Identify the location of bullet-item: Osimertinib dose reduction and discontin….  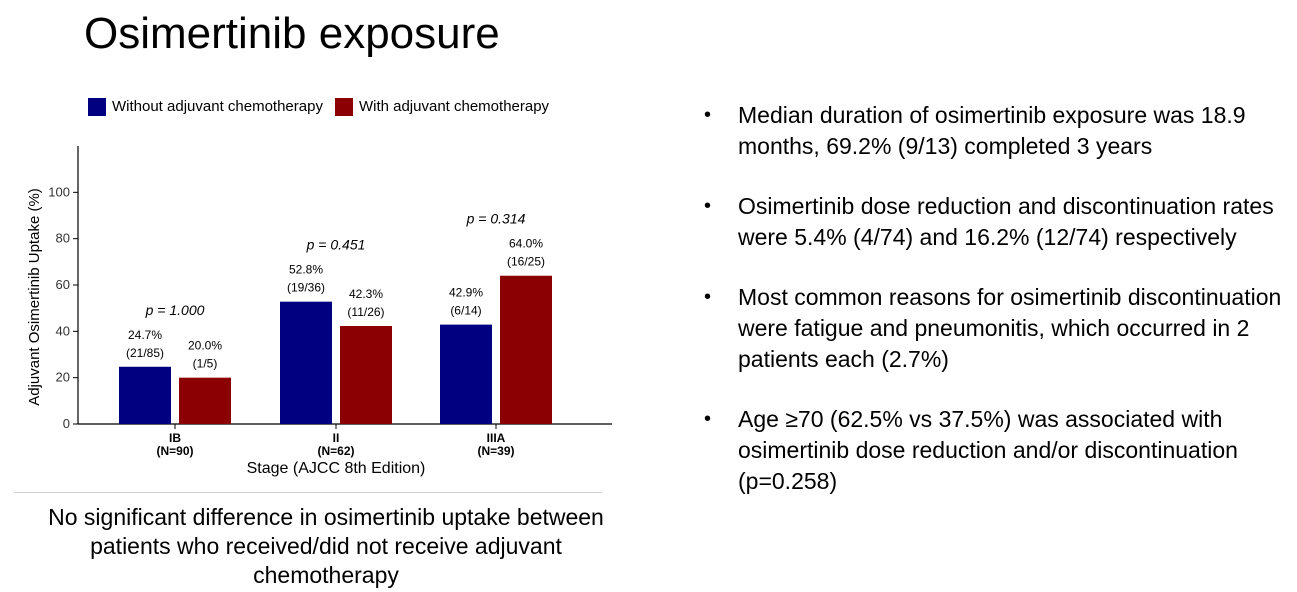
(995, 222).